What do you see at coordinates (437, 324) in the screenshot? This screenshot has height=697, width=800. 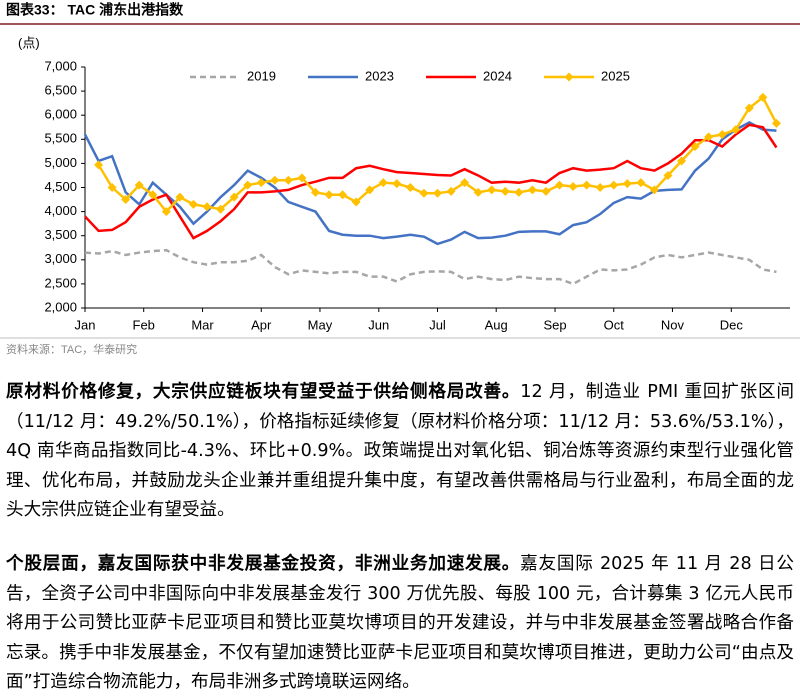 I see `x-tick-label: Jul` at bounding box center [437, 324].